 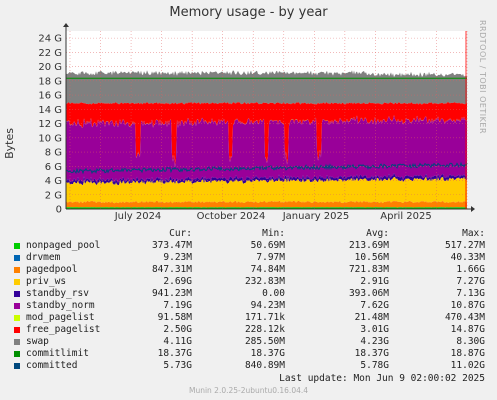 I want to click on legend-name: pagedpool, so click(x=52, y=269).